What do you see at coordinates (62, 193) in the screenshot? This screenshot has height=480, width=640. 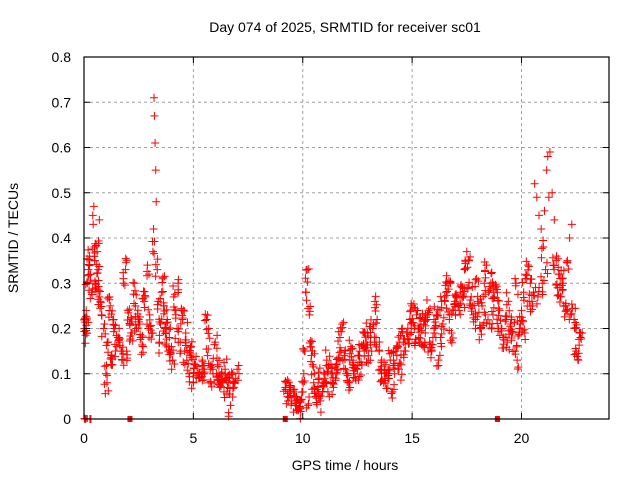 I see `y-tick-label: 0.5` at bounding box center [62, 193].